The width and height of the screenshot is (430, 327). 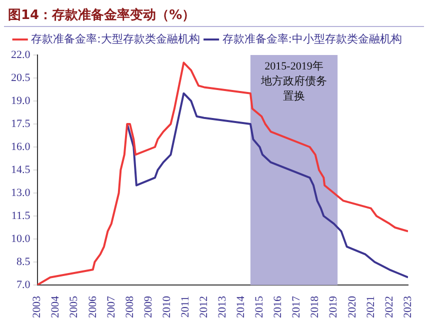 What do you see at coordinates (278, 307) in the screenshot?
I see `x-tick-label: 2016` at bounding box center [278, 307].